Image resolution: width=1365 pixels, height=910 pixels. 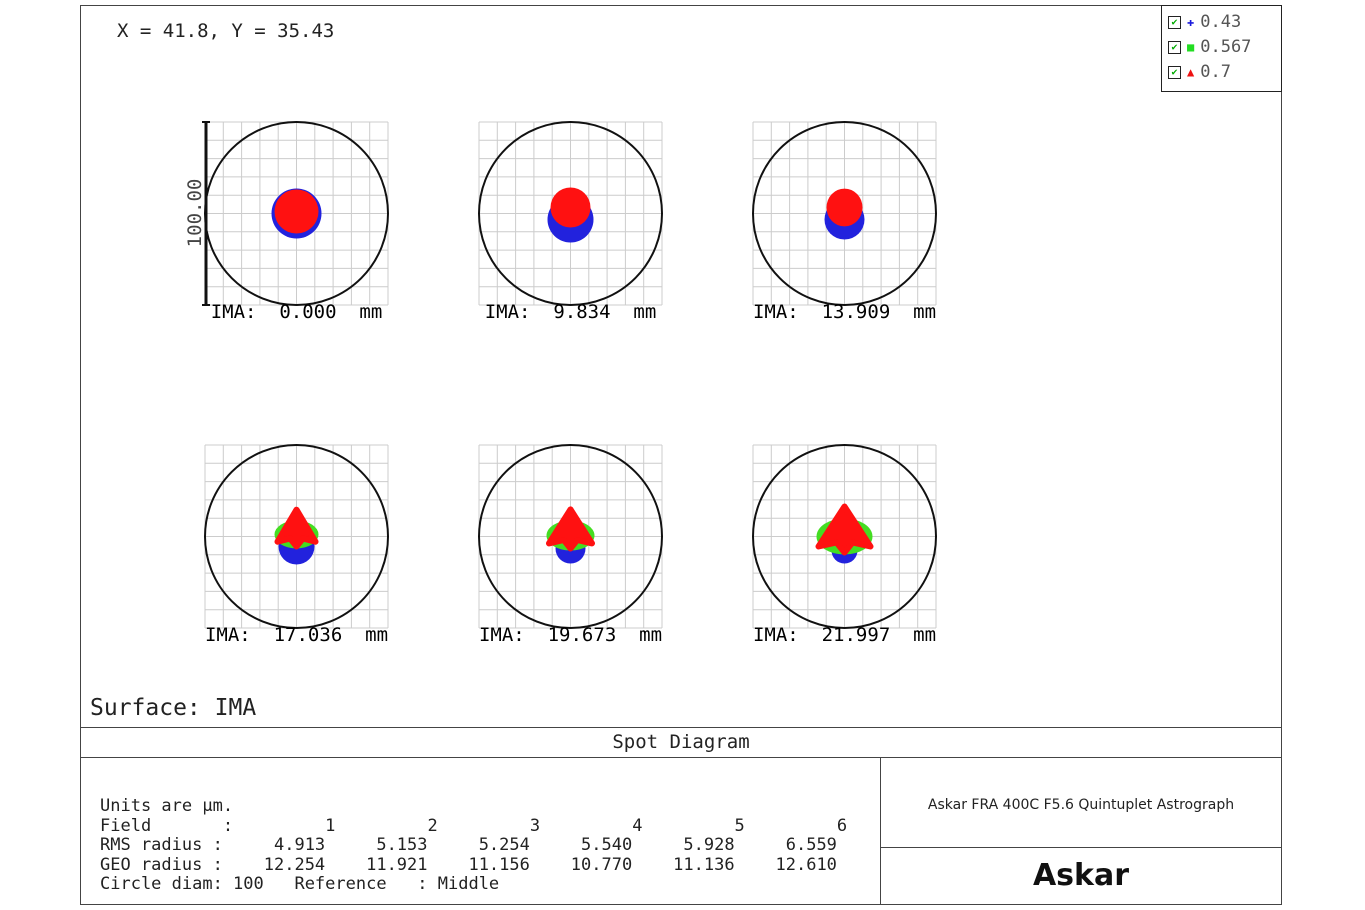 What do you see at coordinates (474, 825) in the screenshot?
I see `stats-line: Field : 1 2 3 4 5 6` at bounding box center [474, 825].